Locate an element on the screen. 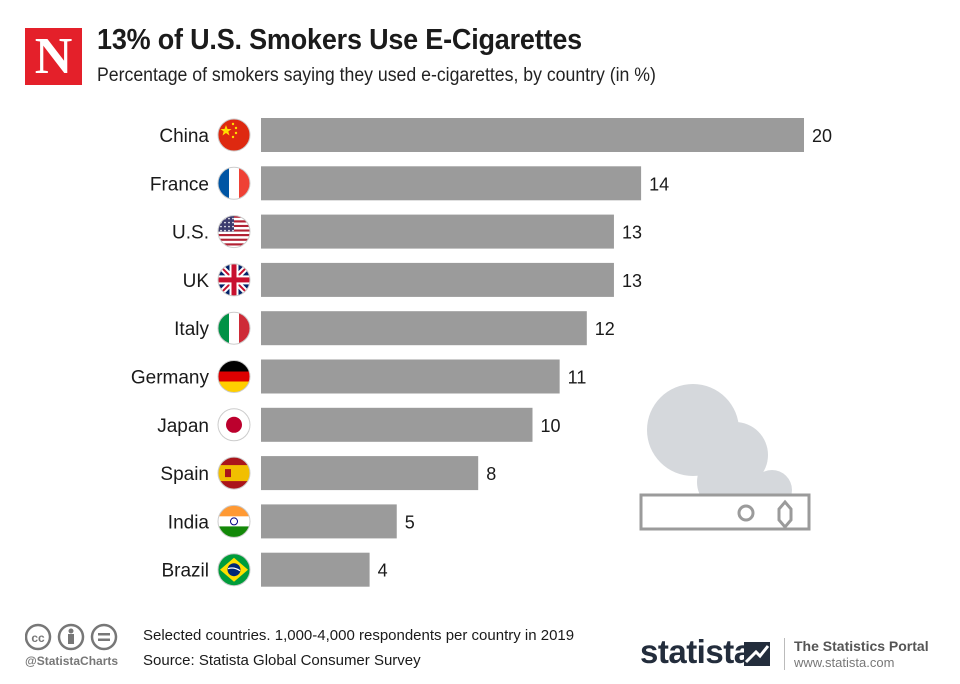 The image size is (960, 684). bar-row: U.S. 13 is located at coordinates (407, 231).